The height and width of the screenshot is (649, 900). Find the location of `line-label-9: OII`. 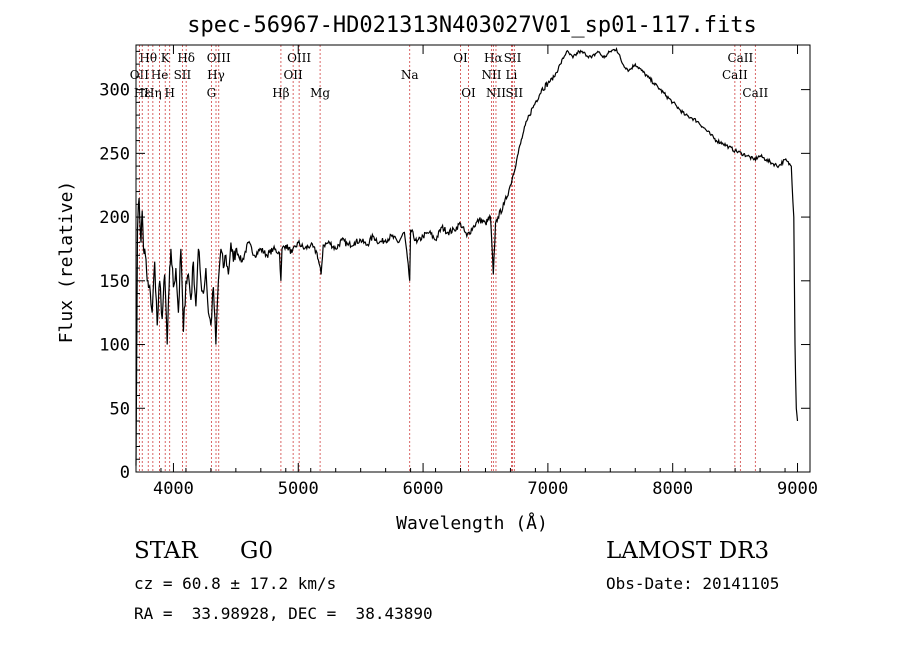

line-label-9: OII is located at coordinates (140, 75).